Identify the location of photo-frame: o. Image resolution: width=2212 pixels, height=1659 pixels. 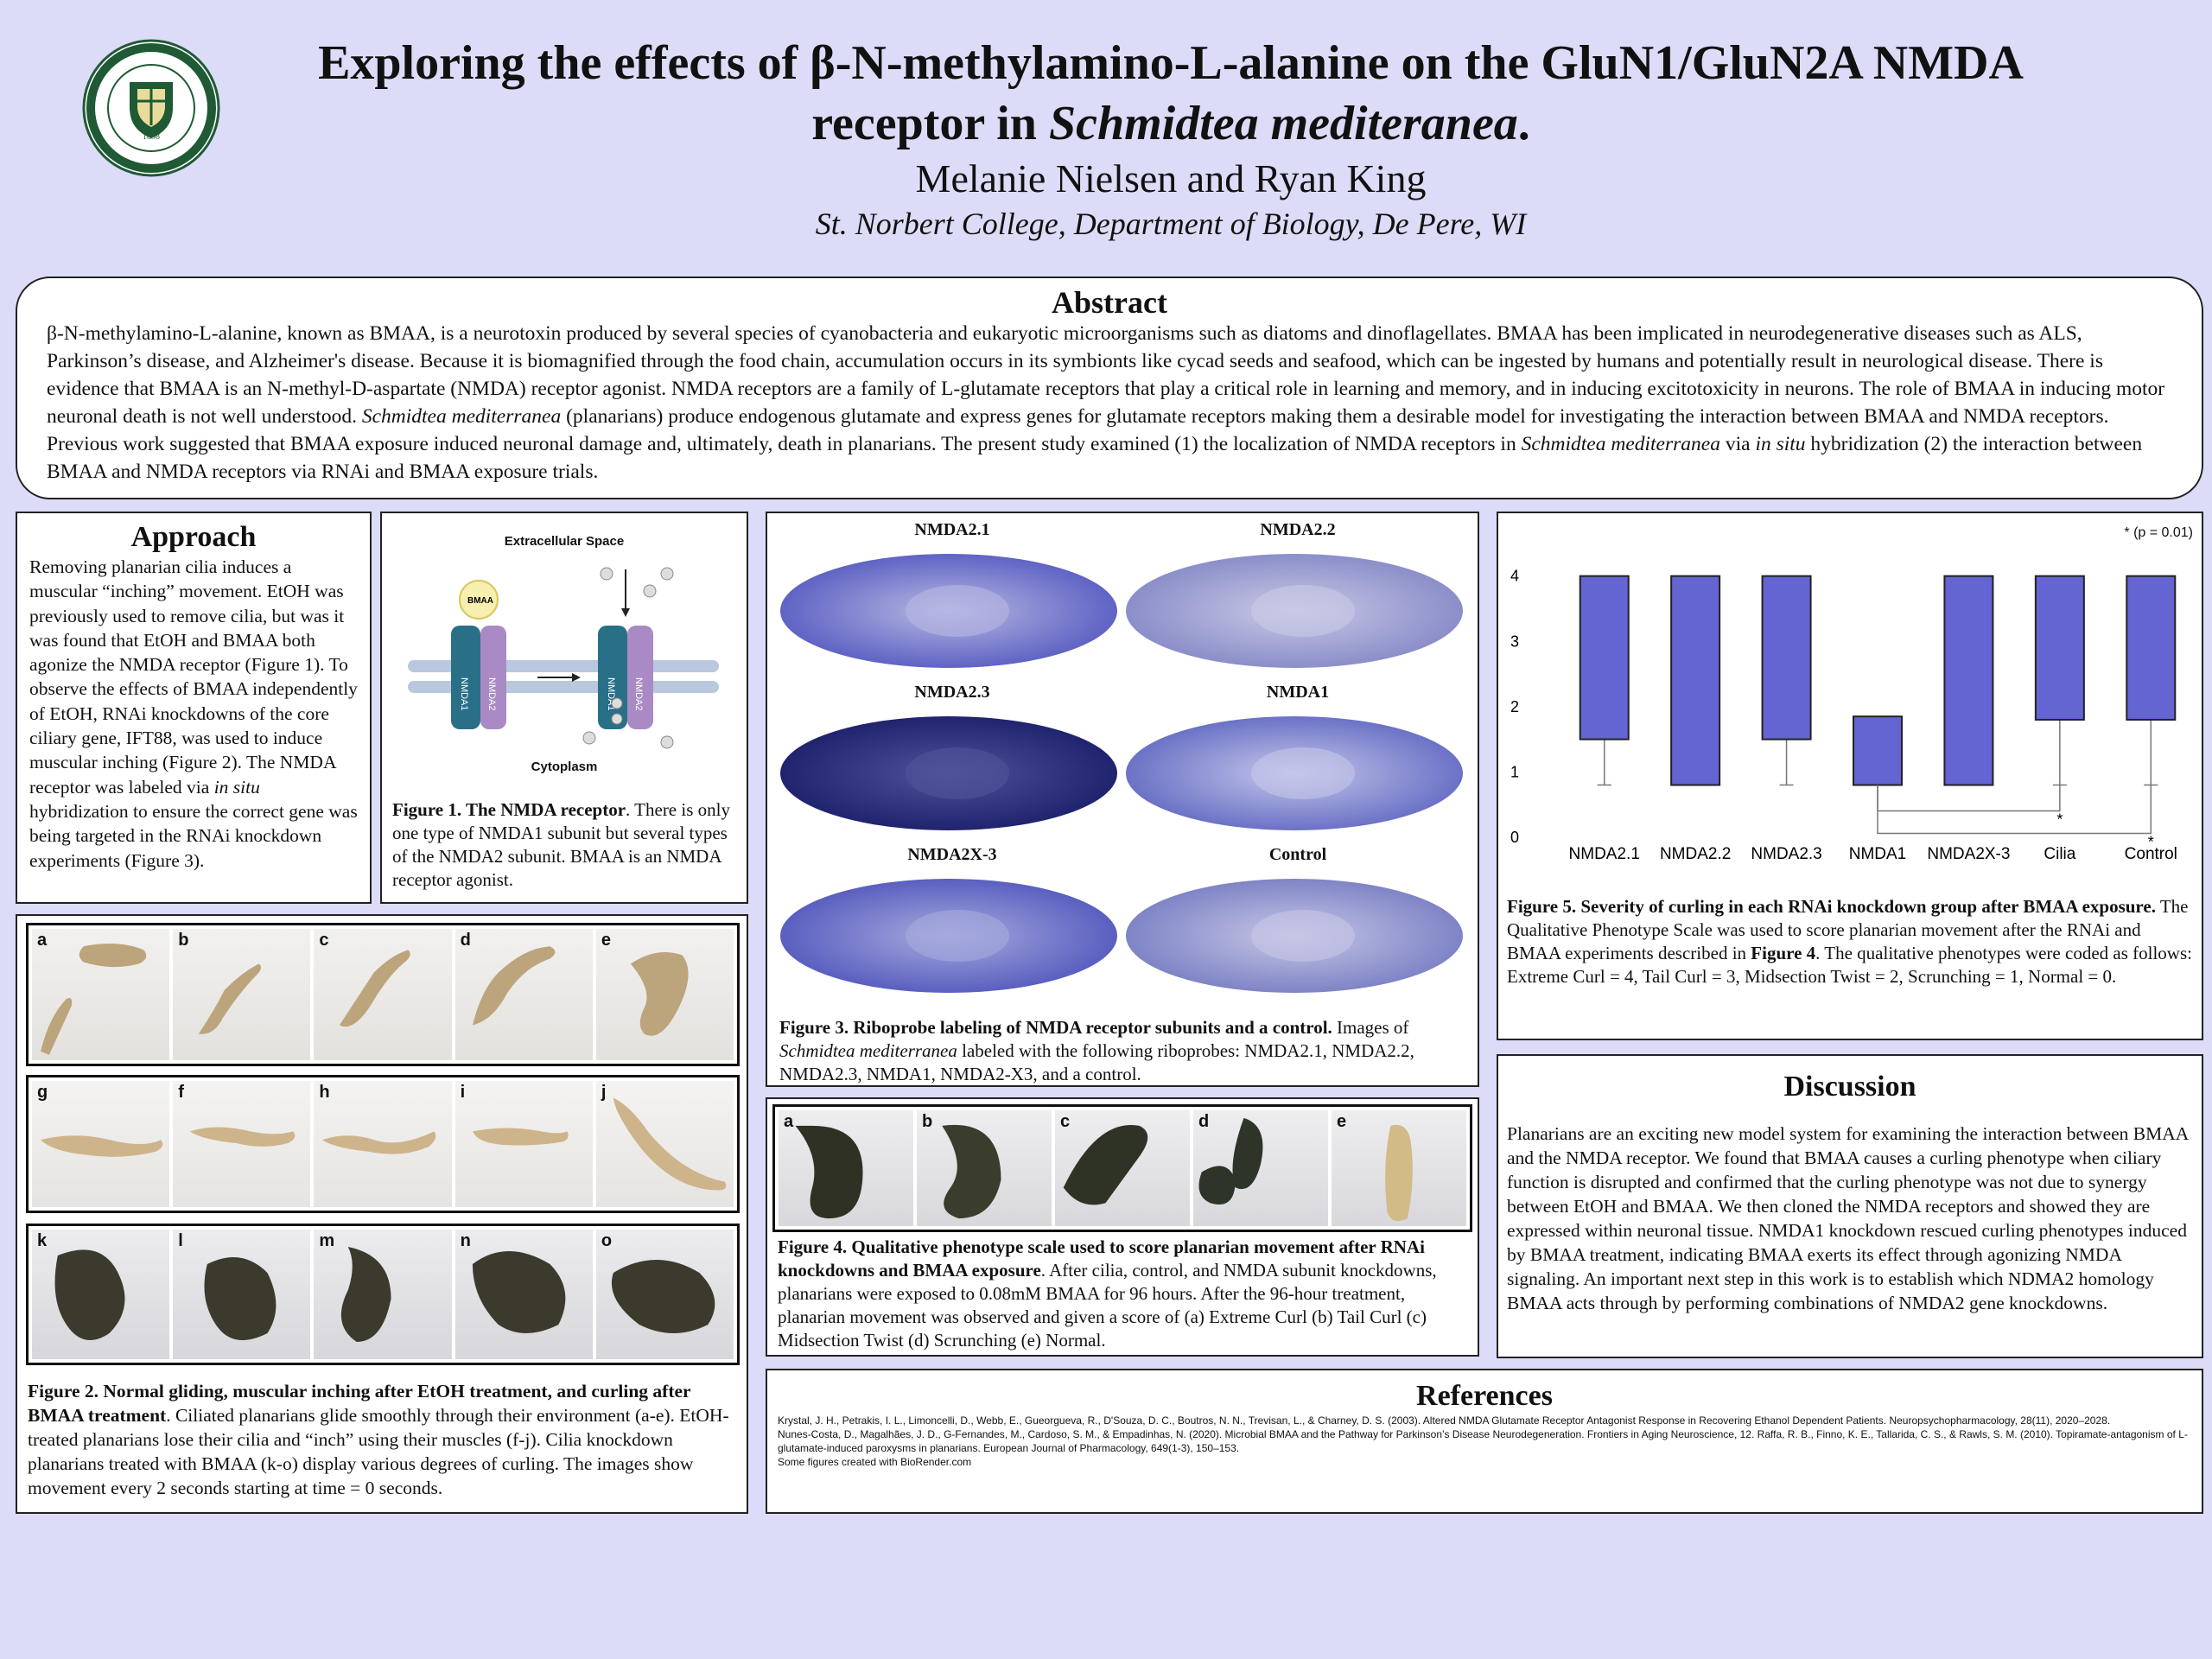
(664, 1294).